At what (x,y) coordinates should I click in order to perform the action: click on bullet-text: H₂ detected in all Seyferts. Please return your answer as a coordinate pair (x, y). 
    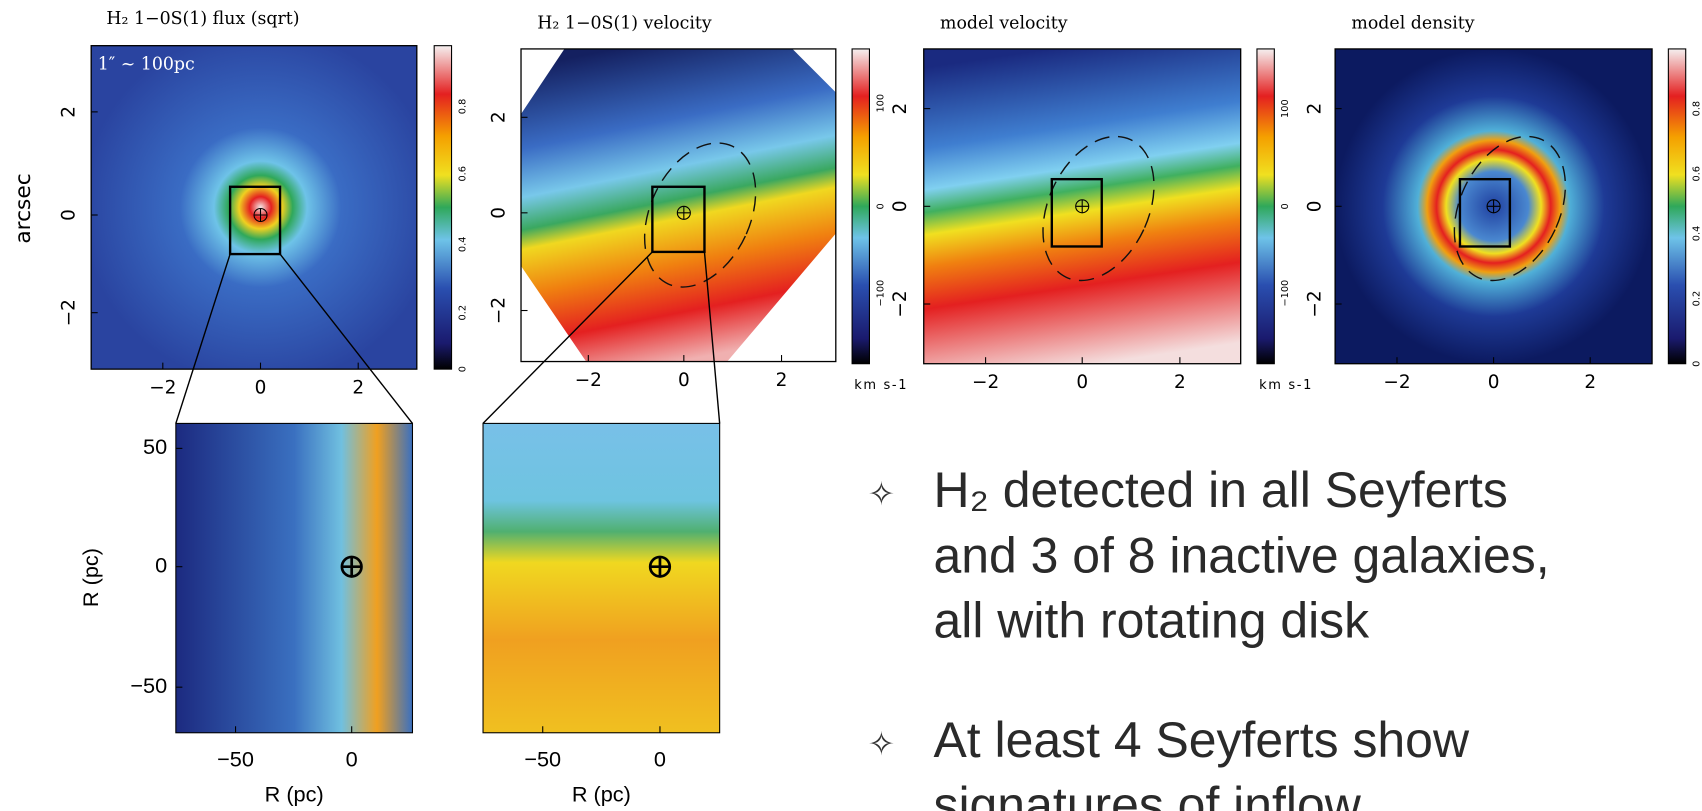
    Looking at the image, I should click on (1220, 490).